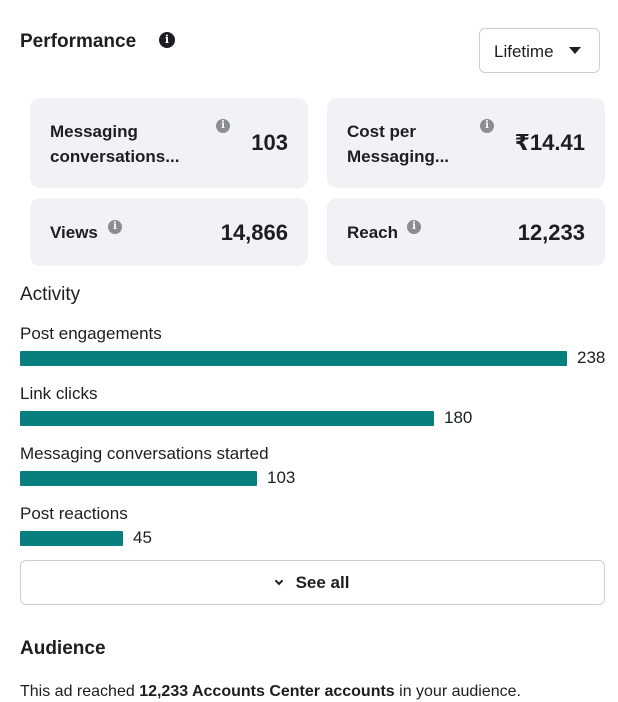 The height and width of the screenshot is (702, 618). What do you see at coordinates (281, 477) in the screenshot?
I see `activity-value: 103` at bounding box center [281, 477].